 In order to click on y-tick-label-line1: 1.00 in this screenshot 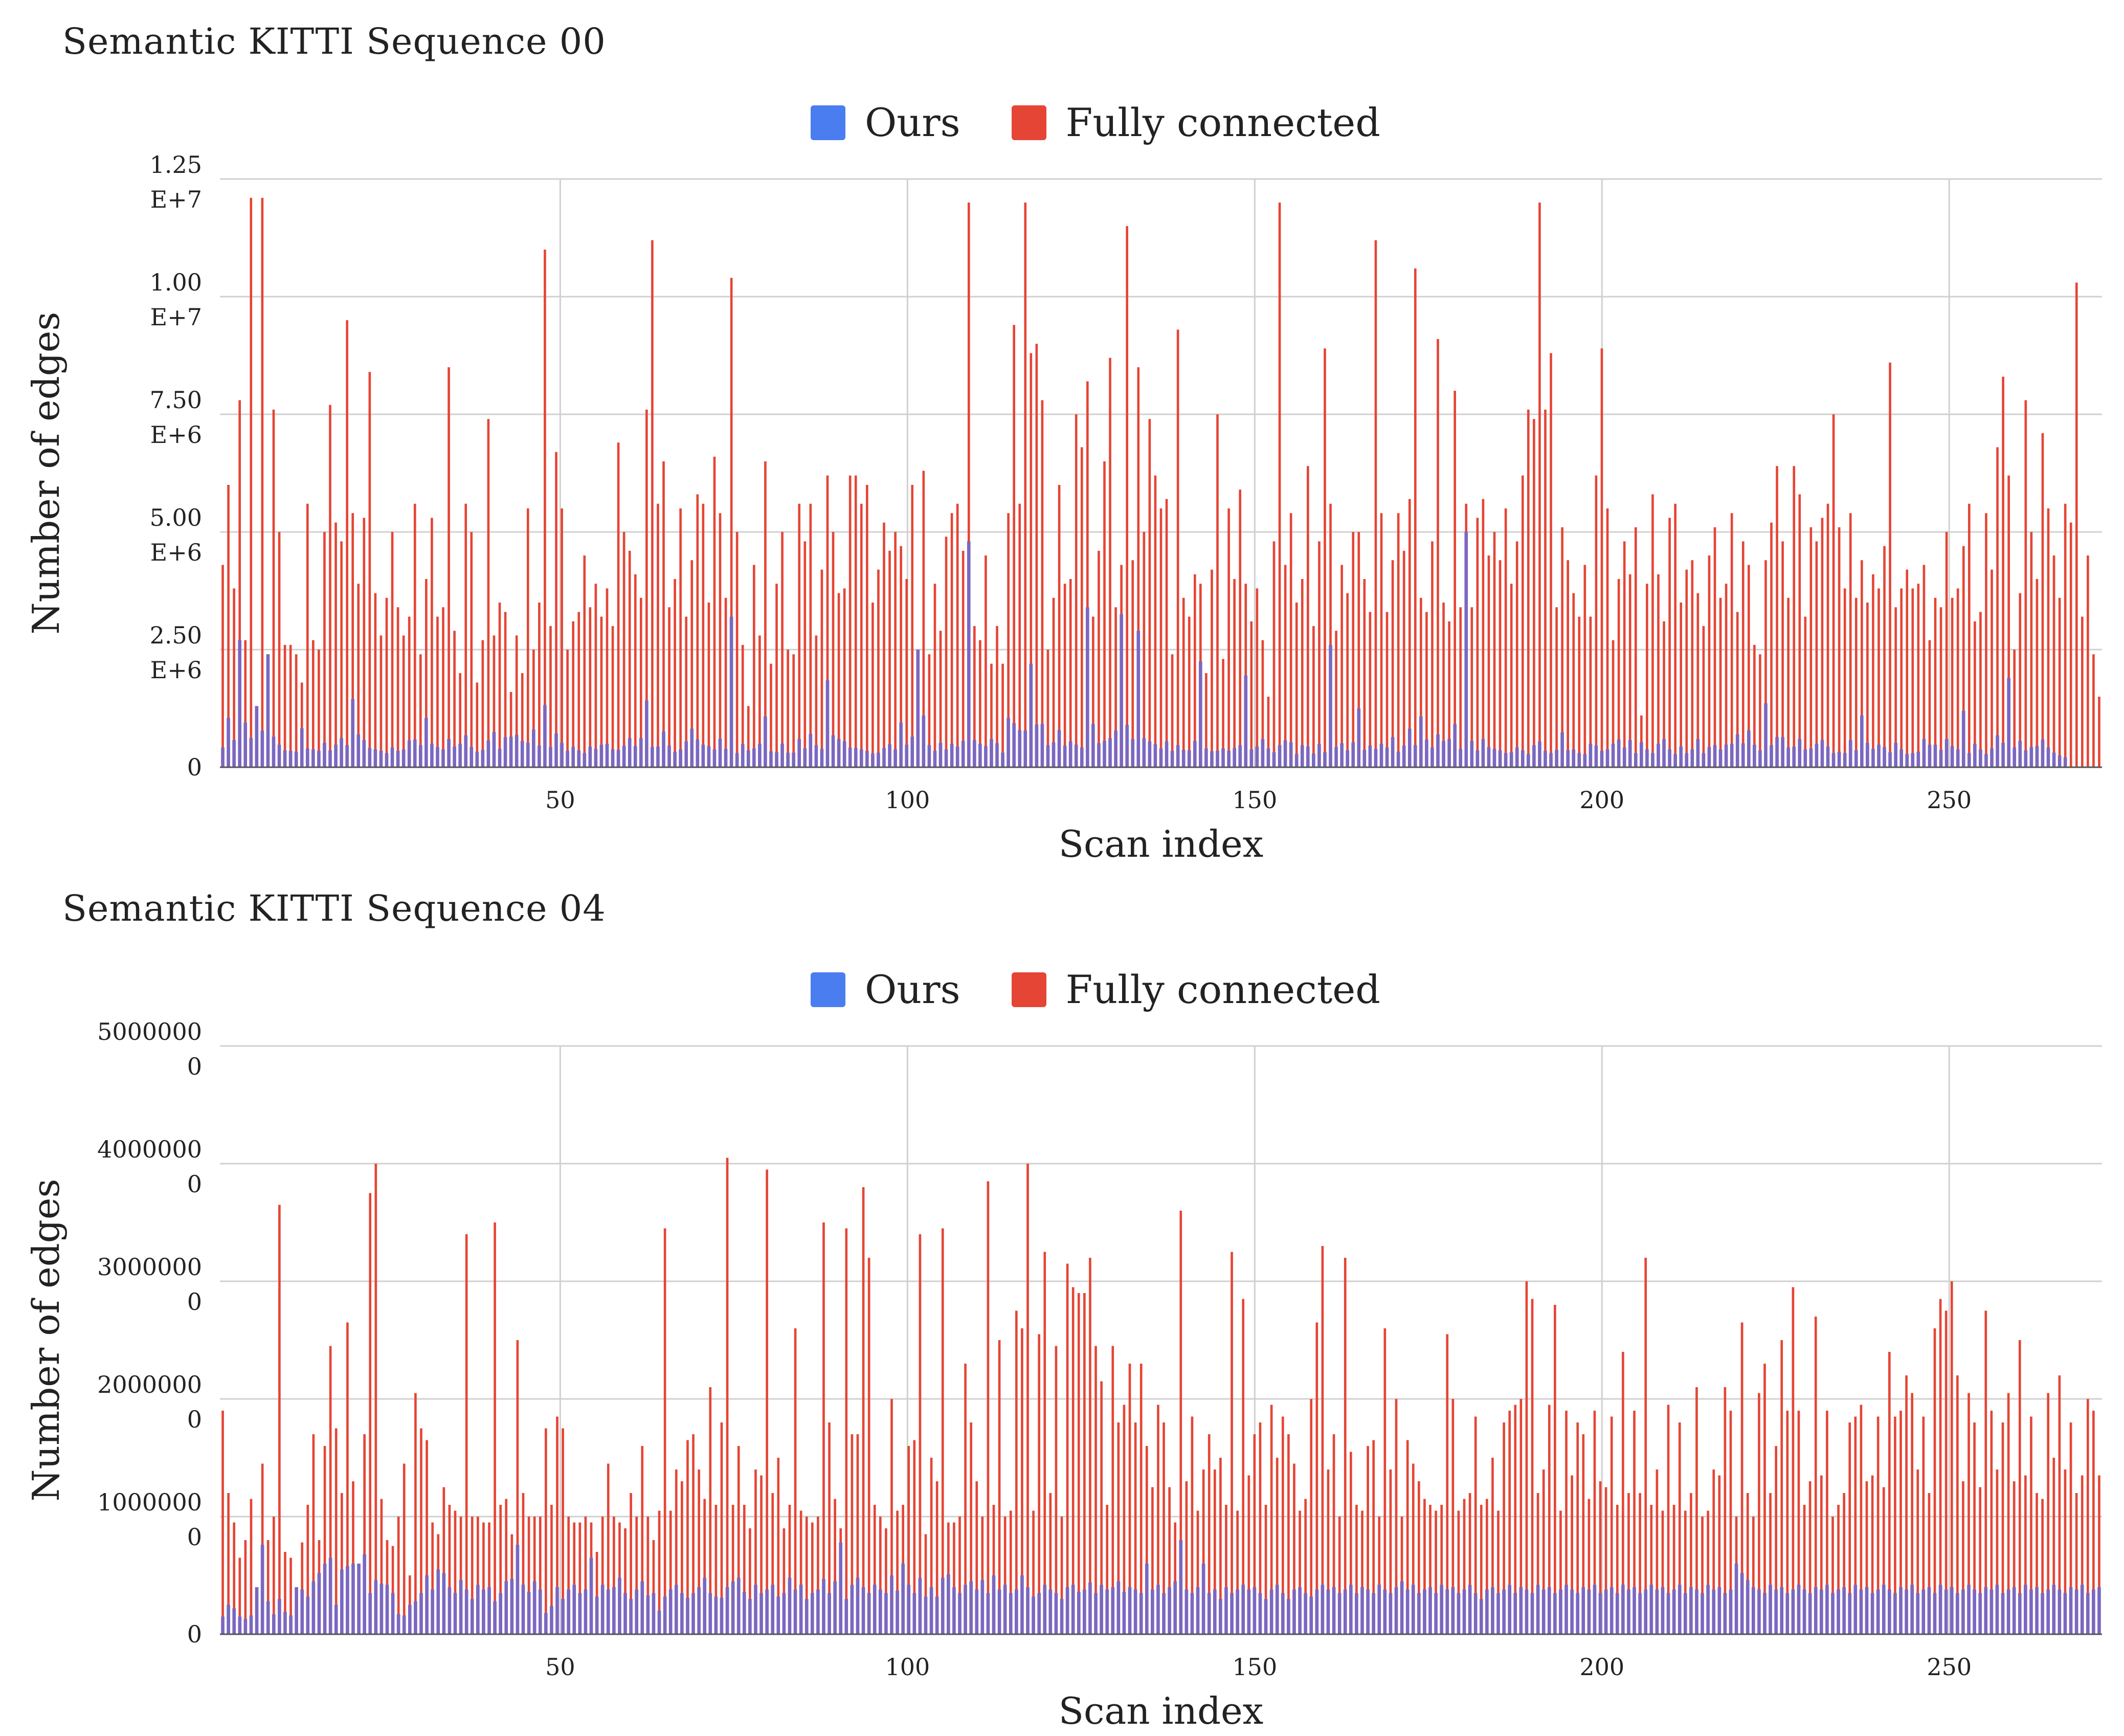, I will do `click(176, 282)`.